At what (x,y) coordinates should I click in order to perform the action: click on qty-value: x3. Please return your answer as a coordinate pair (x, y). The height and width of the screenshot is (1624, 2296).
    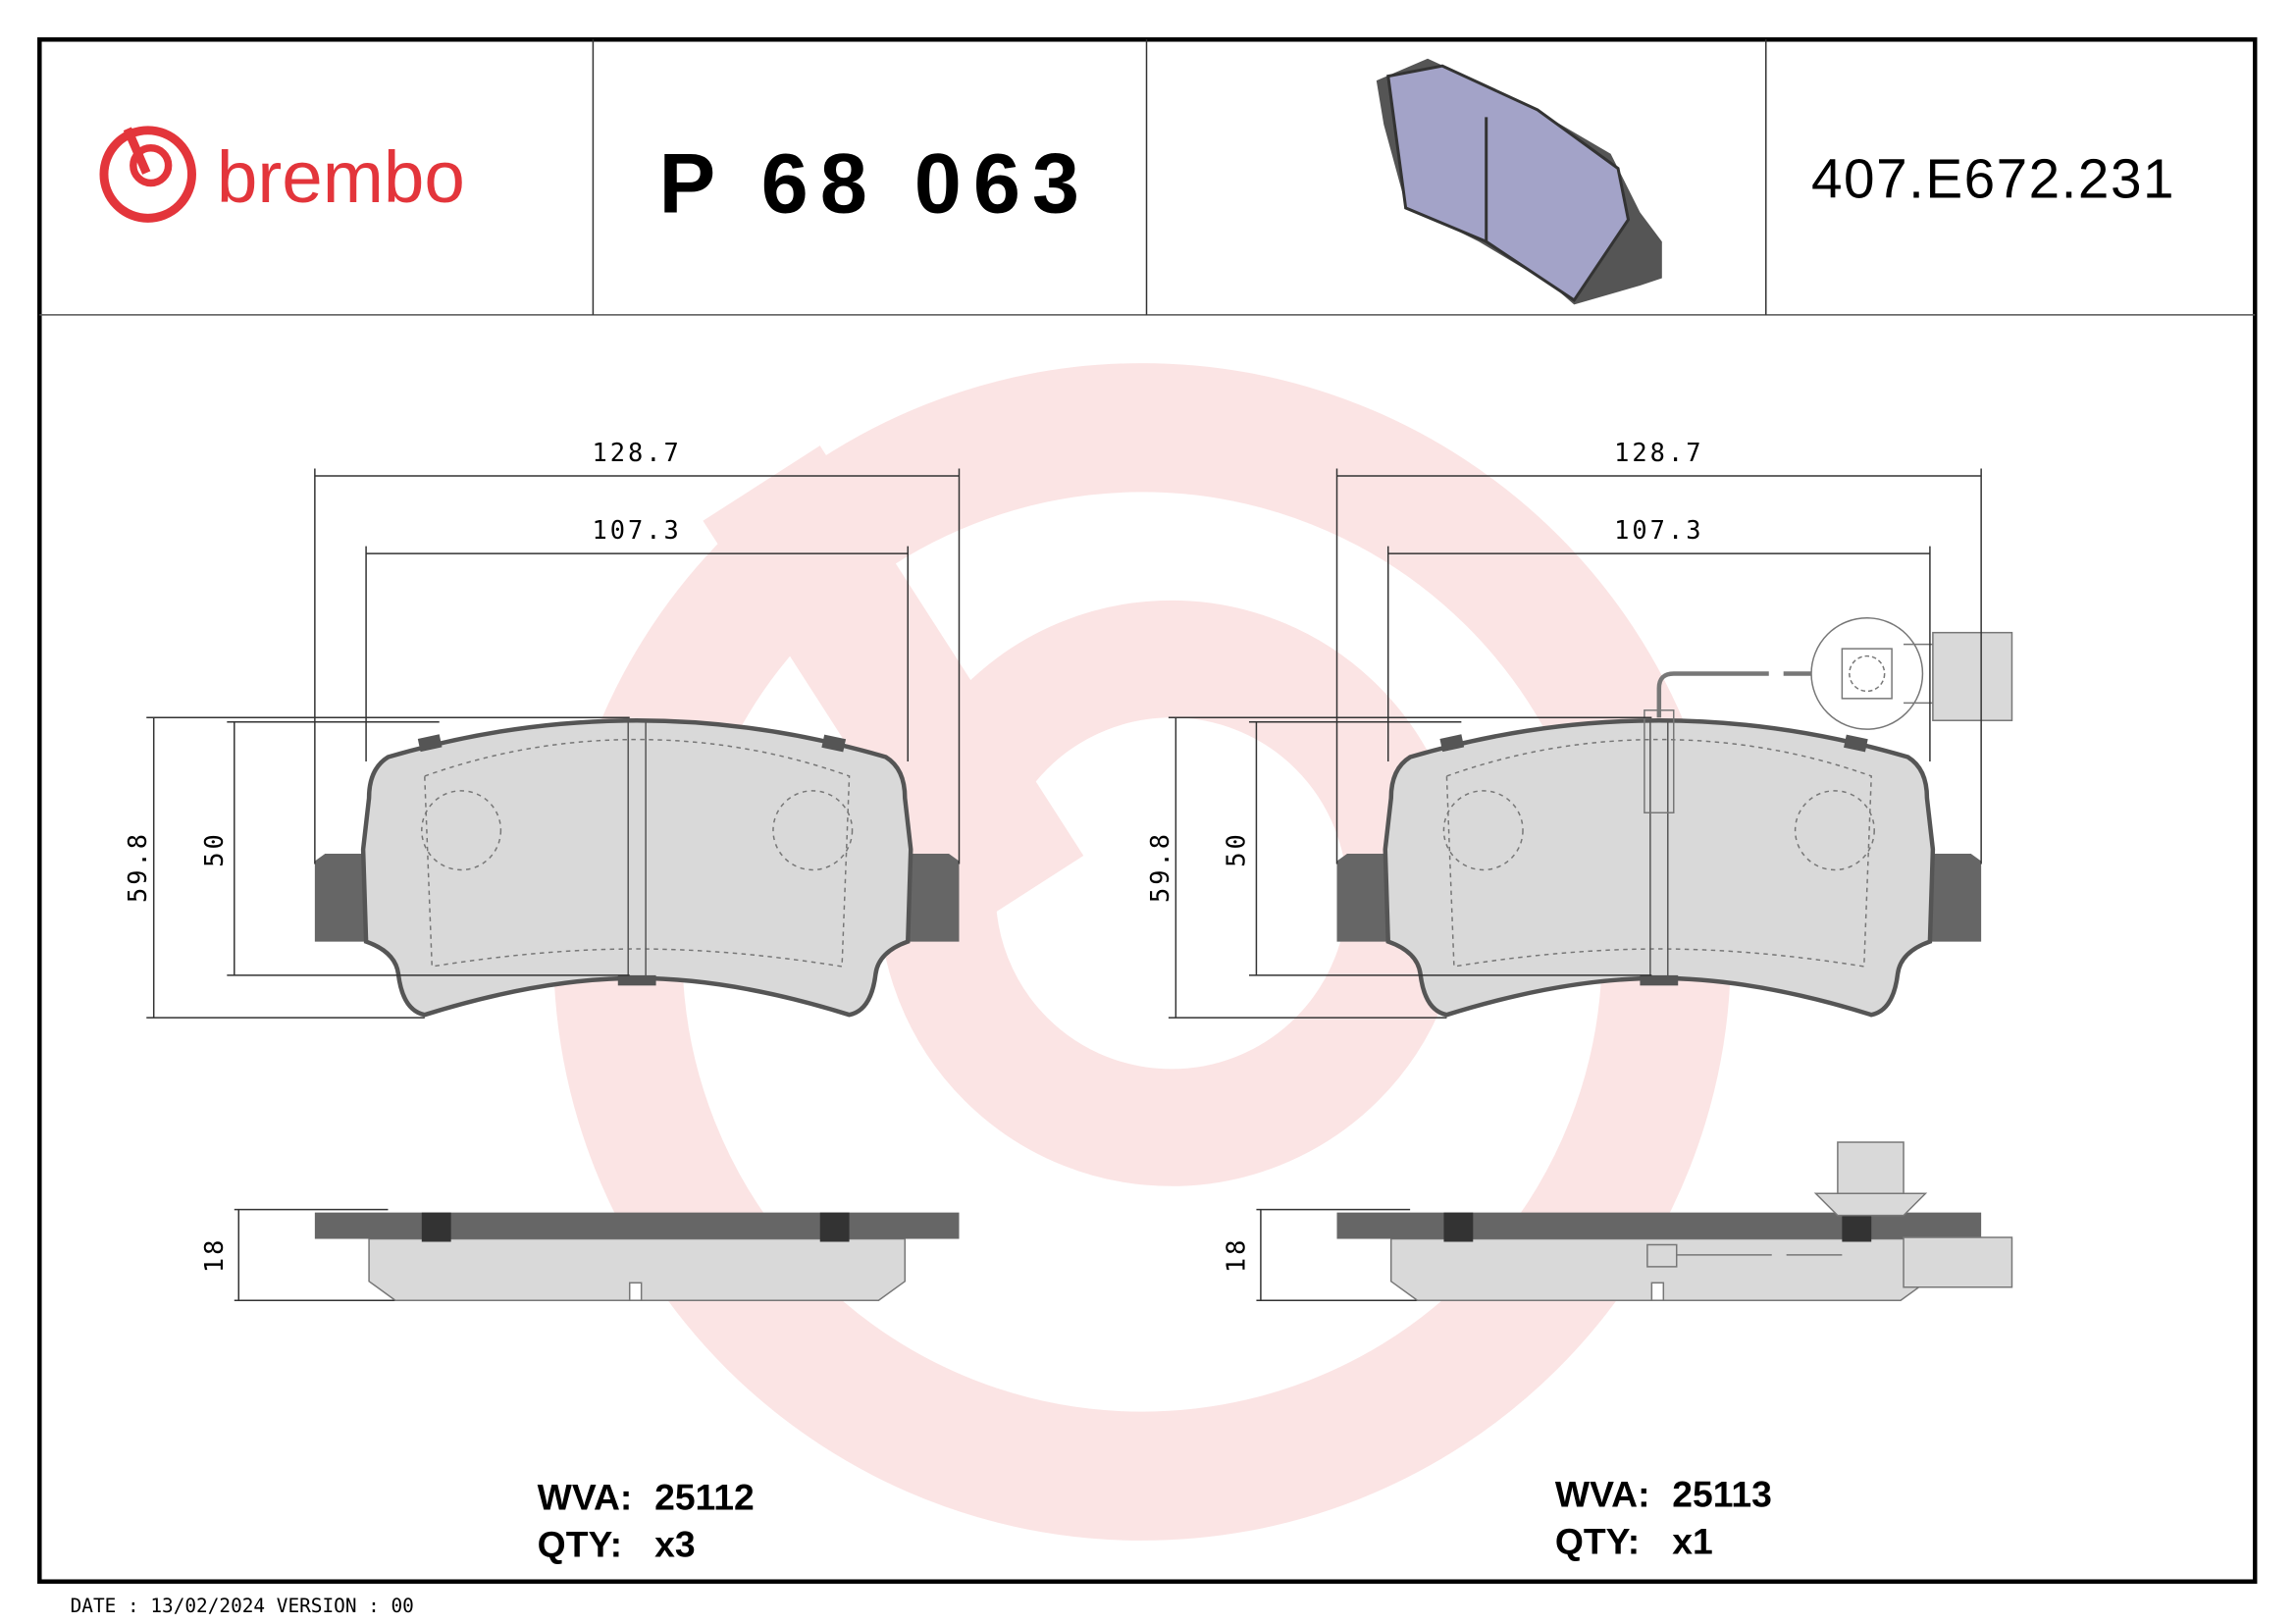
    Looking at the image, I should click on (675, 1543).